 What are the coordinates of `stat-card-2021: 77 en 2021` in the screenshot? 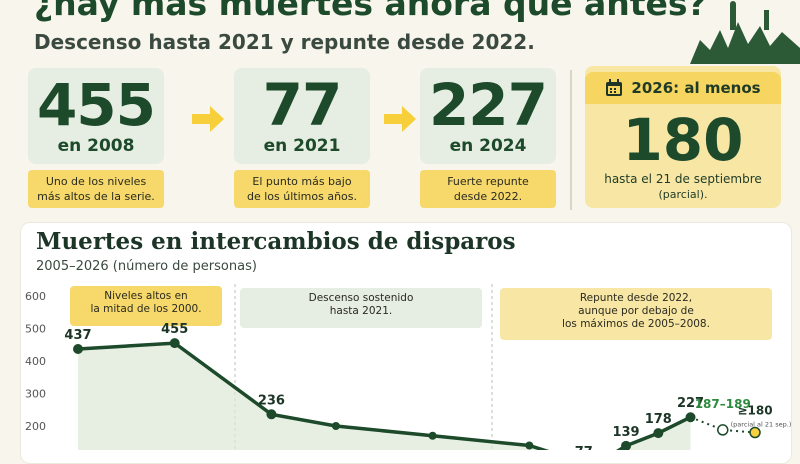 It's located at (302, 116).